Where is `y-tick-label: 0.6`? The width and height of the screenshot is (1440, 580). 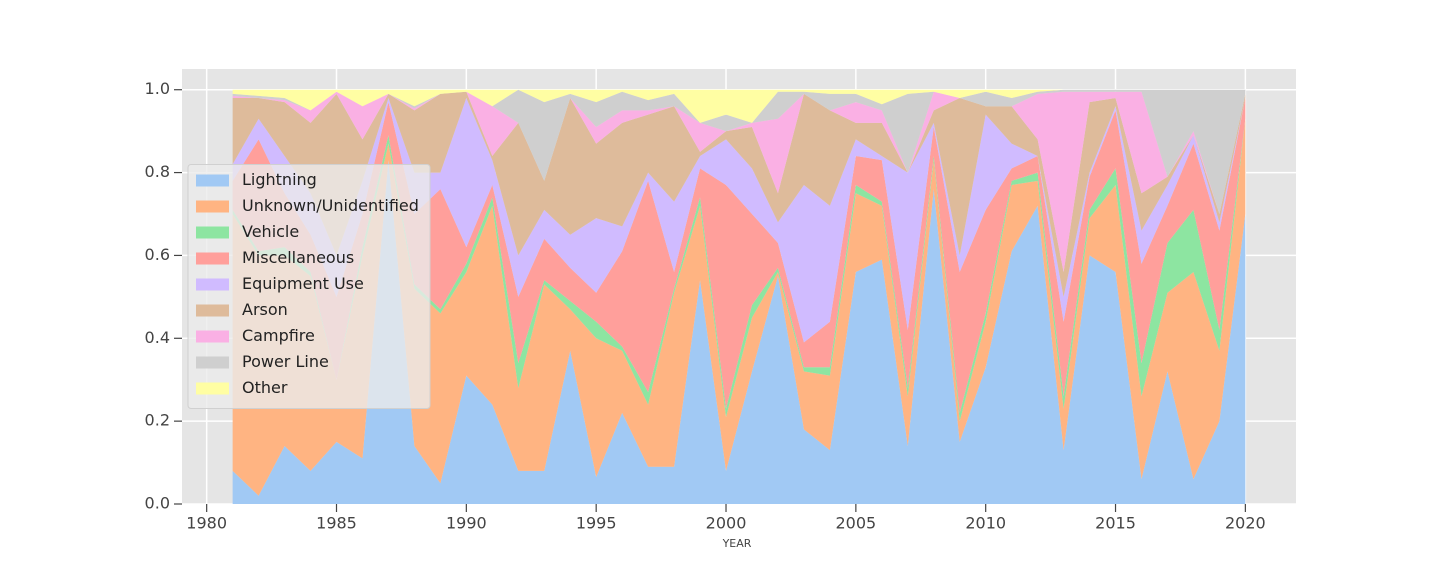 y-tick-label: 0.6 is located at coordinates (157, 254).